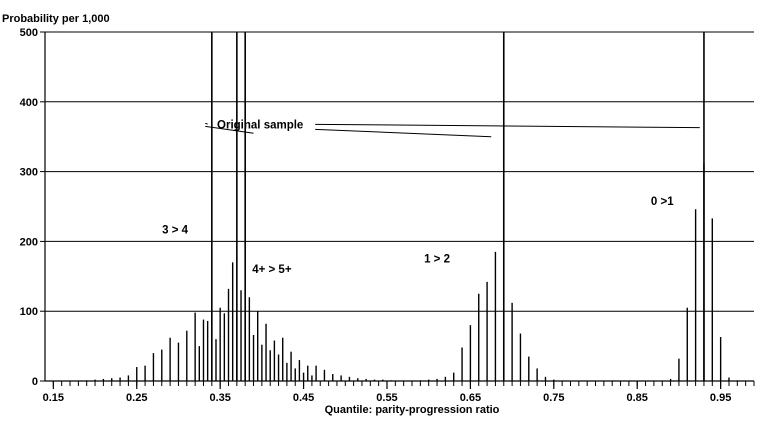  What do you see at coordinates (470, 398) in the screenshot?
I see `x-tick-label: 0.65` at bounding box center [470, 398].